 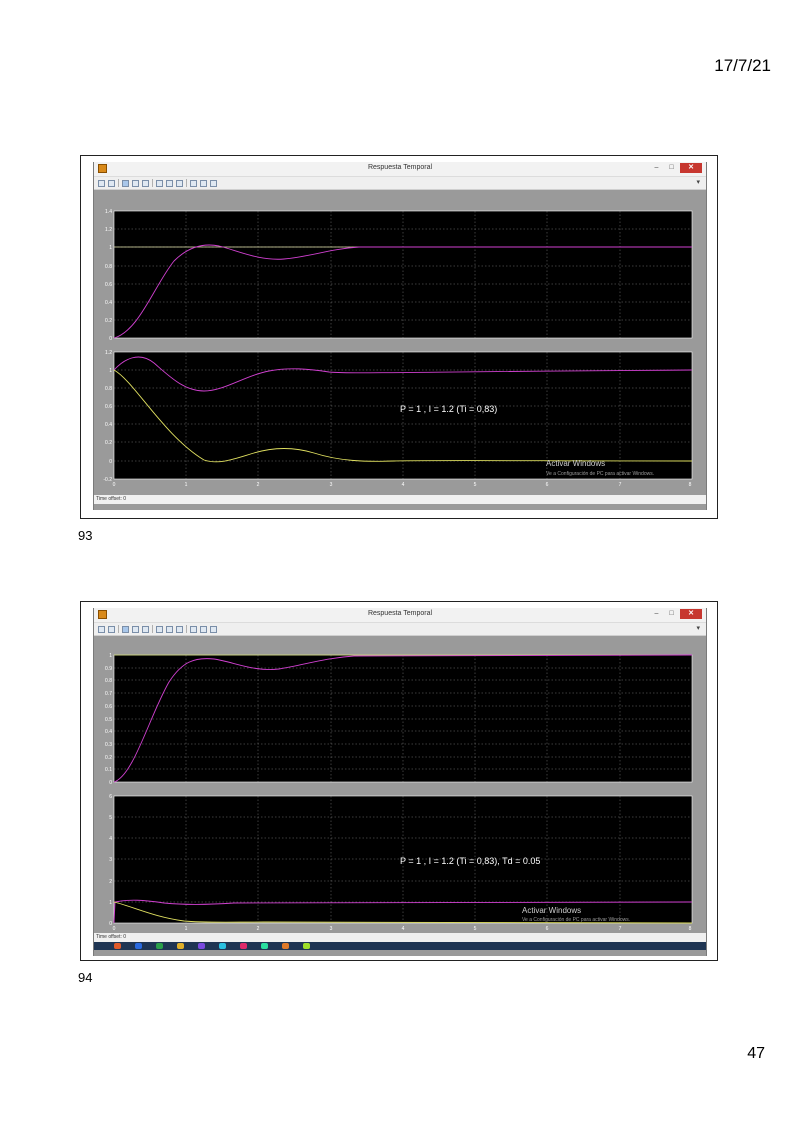 What do you see at coordinates (85, 535) in the screenshot?
I see `slide-number: 93` at bounding box center [85, 535].